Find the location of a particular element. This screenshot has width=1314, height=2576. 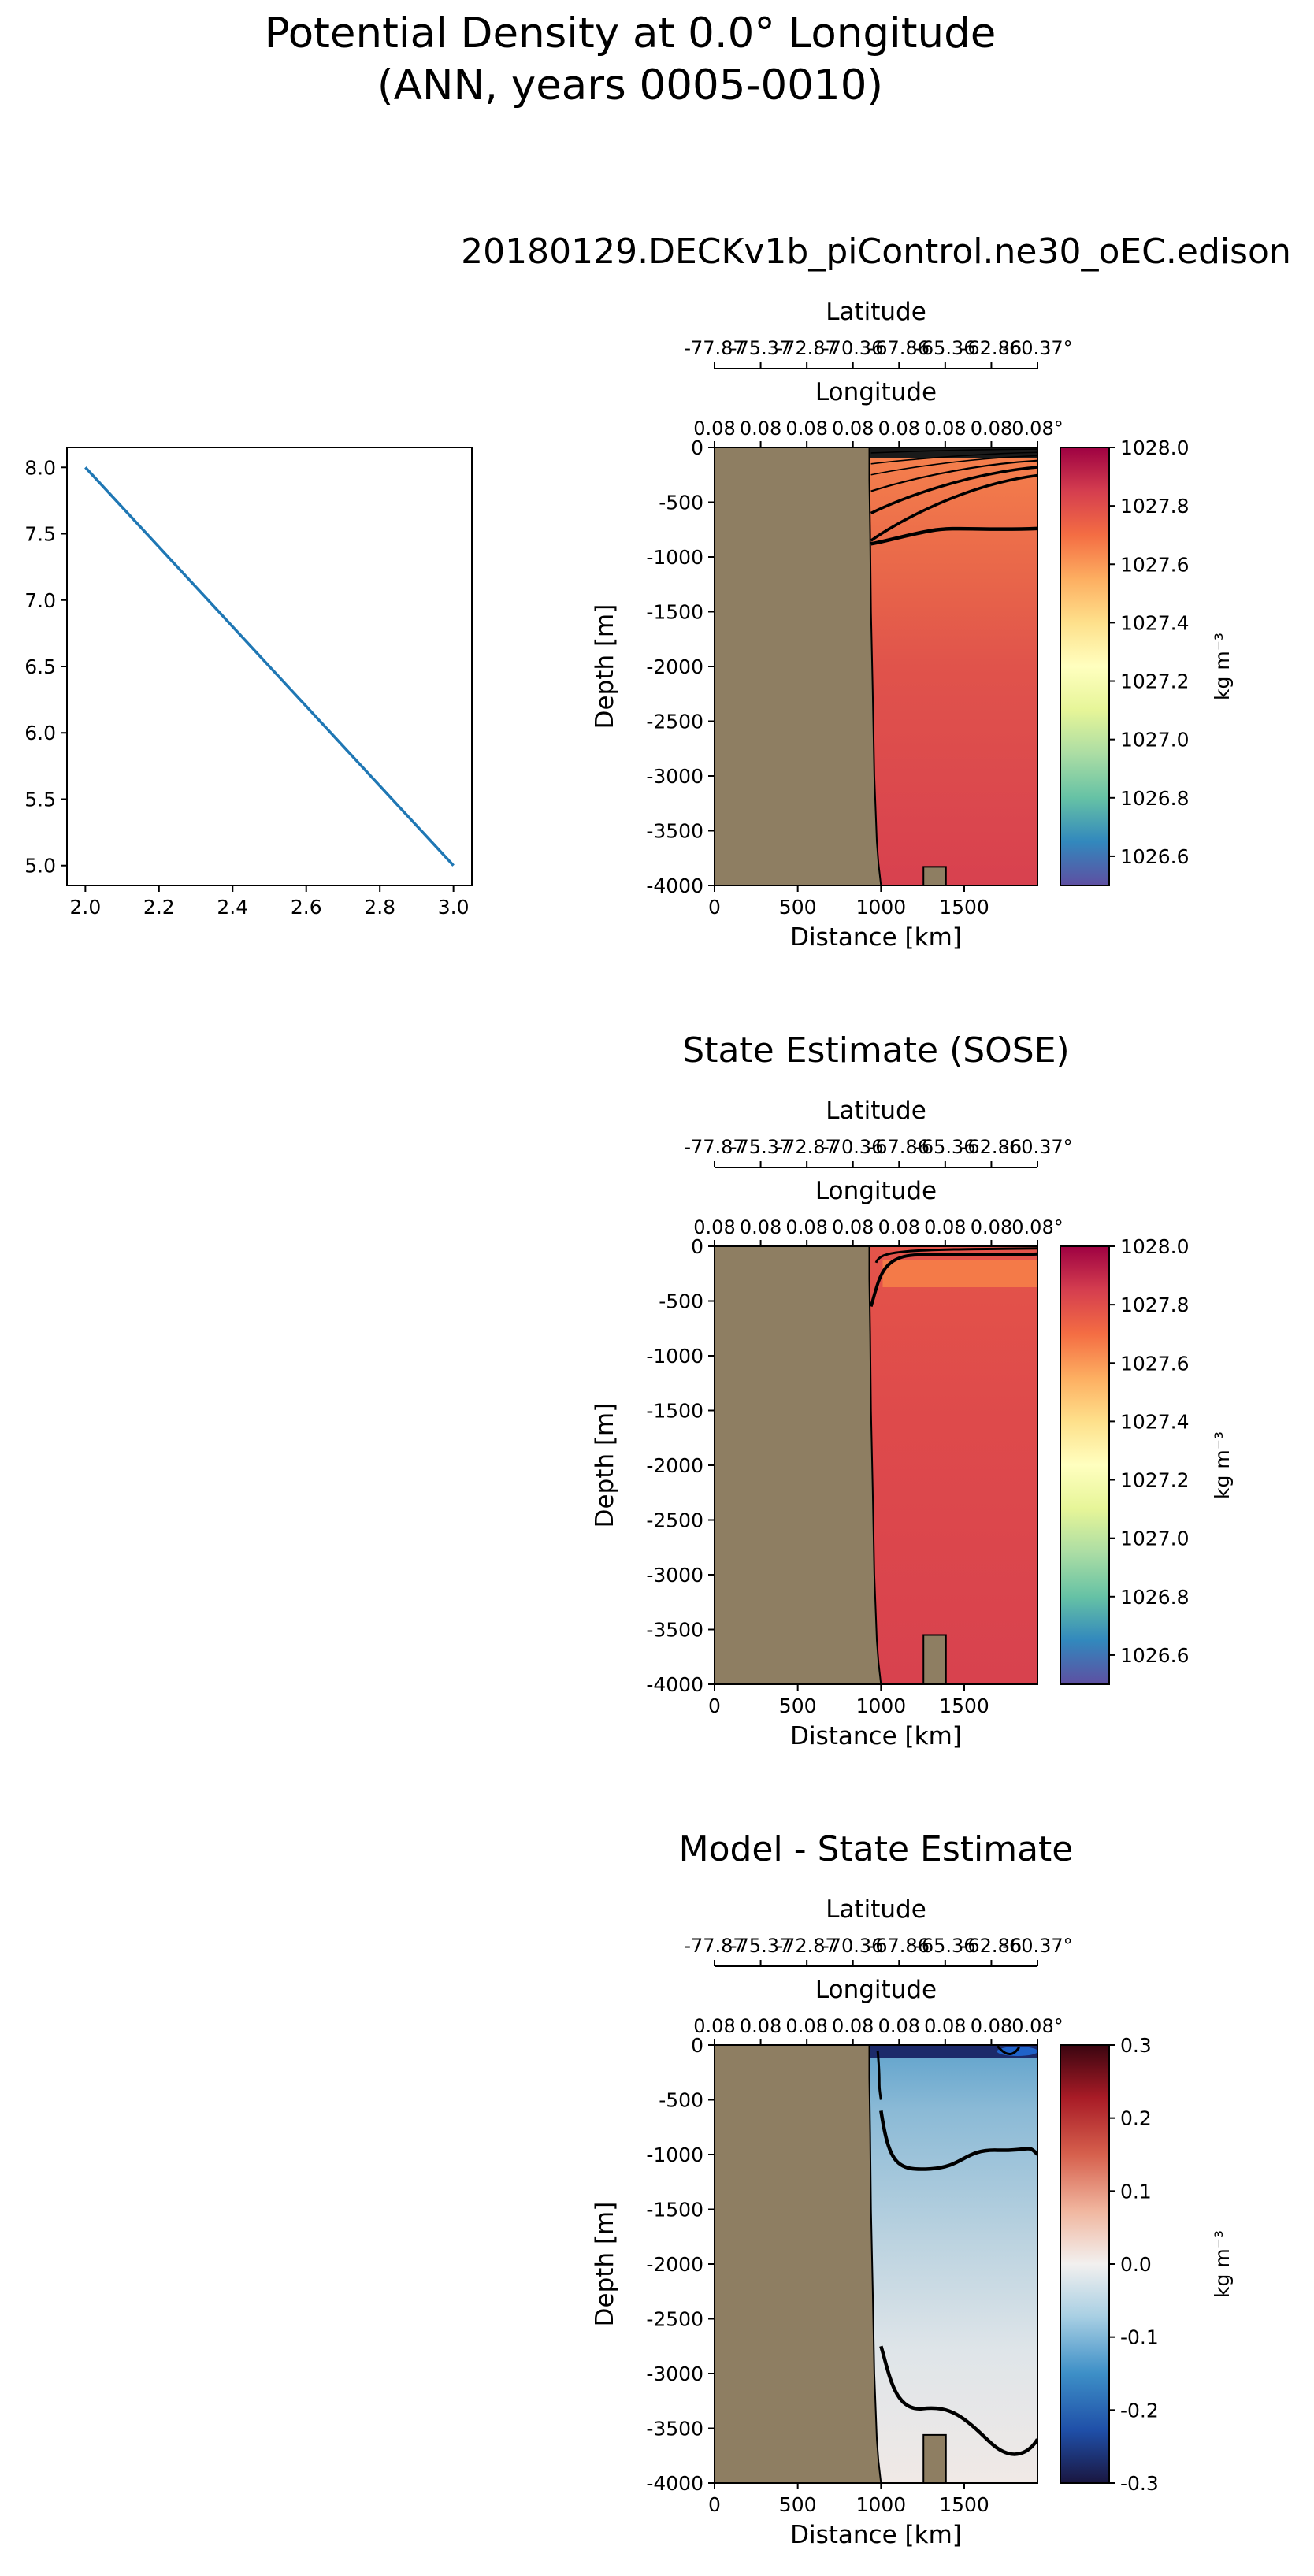

line-y-tick-label: 5.5 is located at coordinates (40, 799).